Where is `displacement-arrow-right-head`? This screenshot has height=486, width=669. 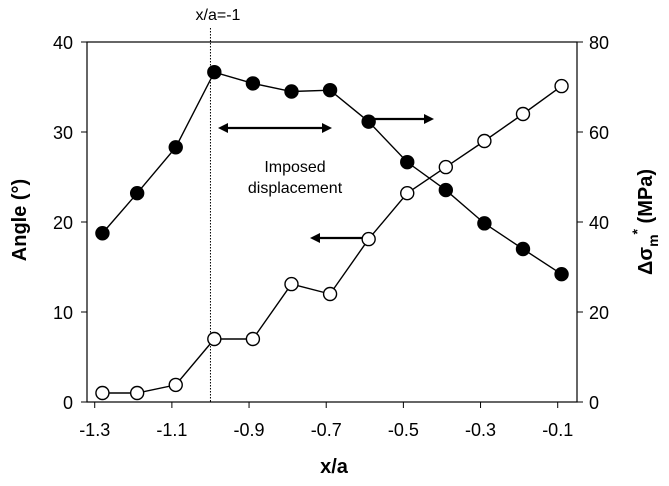
displacement-arrow-right-head is located at coordinates (327, 128).